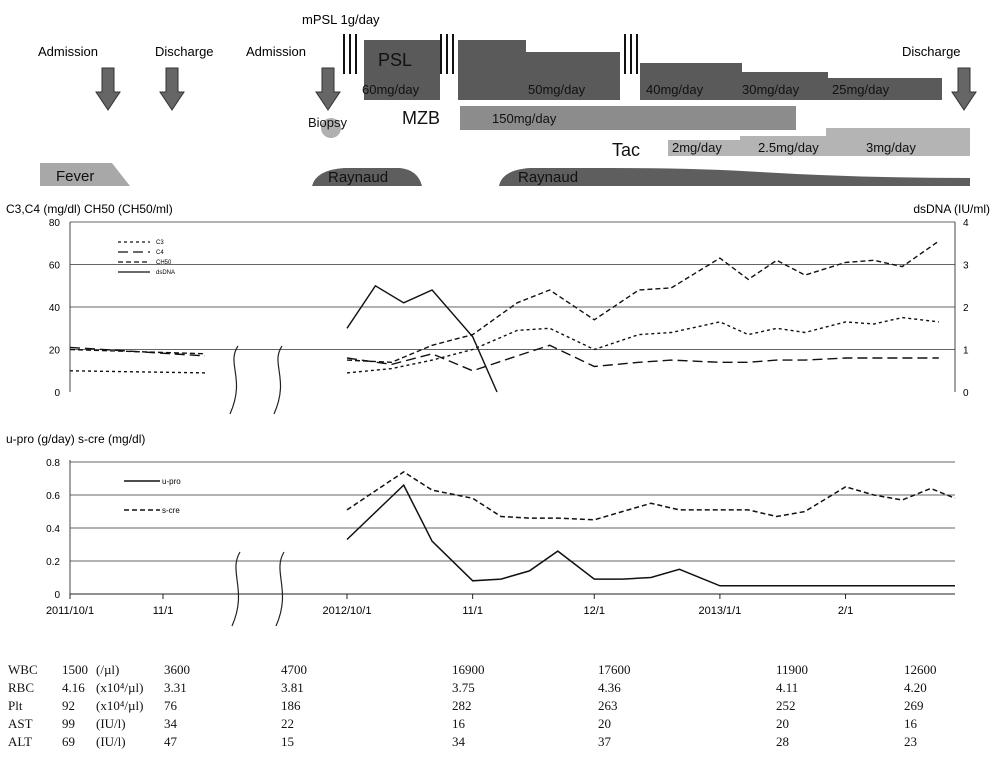 This screenshot has width=995, height=758. I want to click on legend-label: u-pro, so click(171, 481).